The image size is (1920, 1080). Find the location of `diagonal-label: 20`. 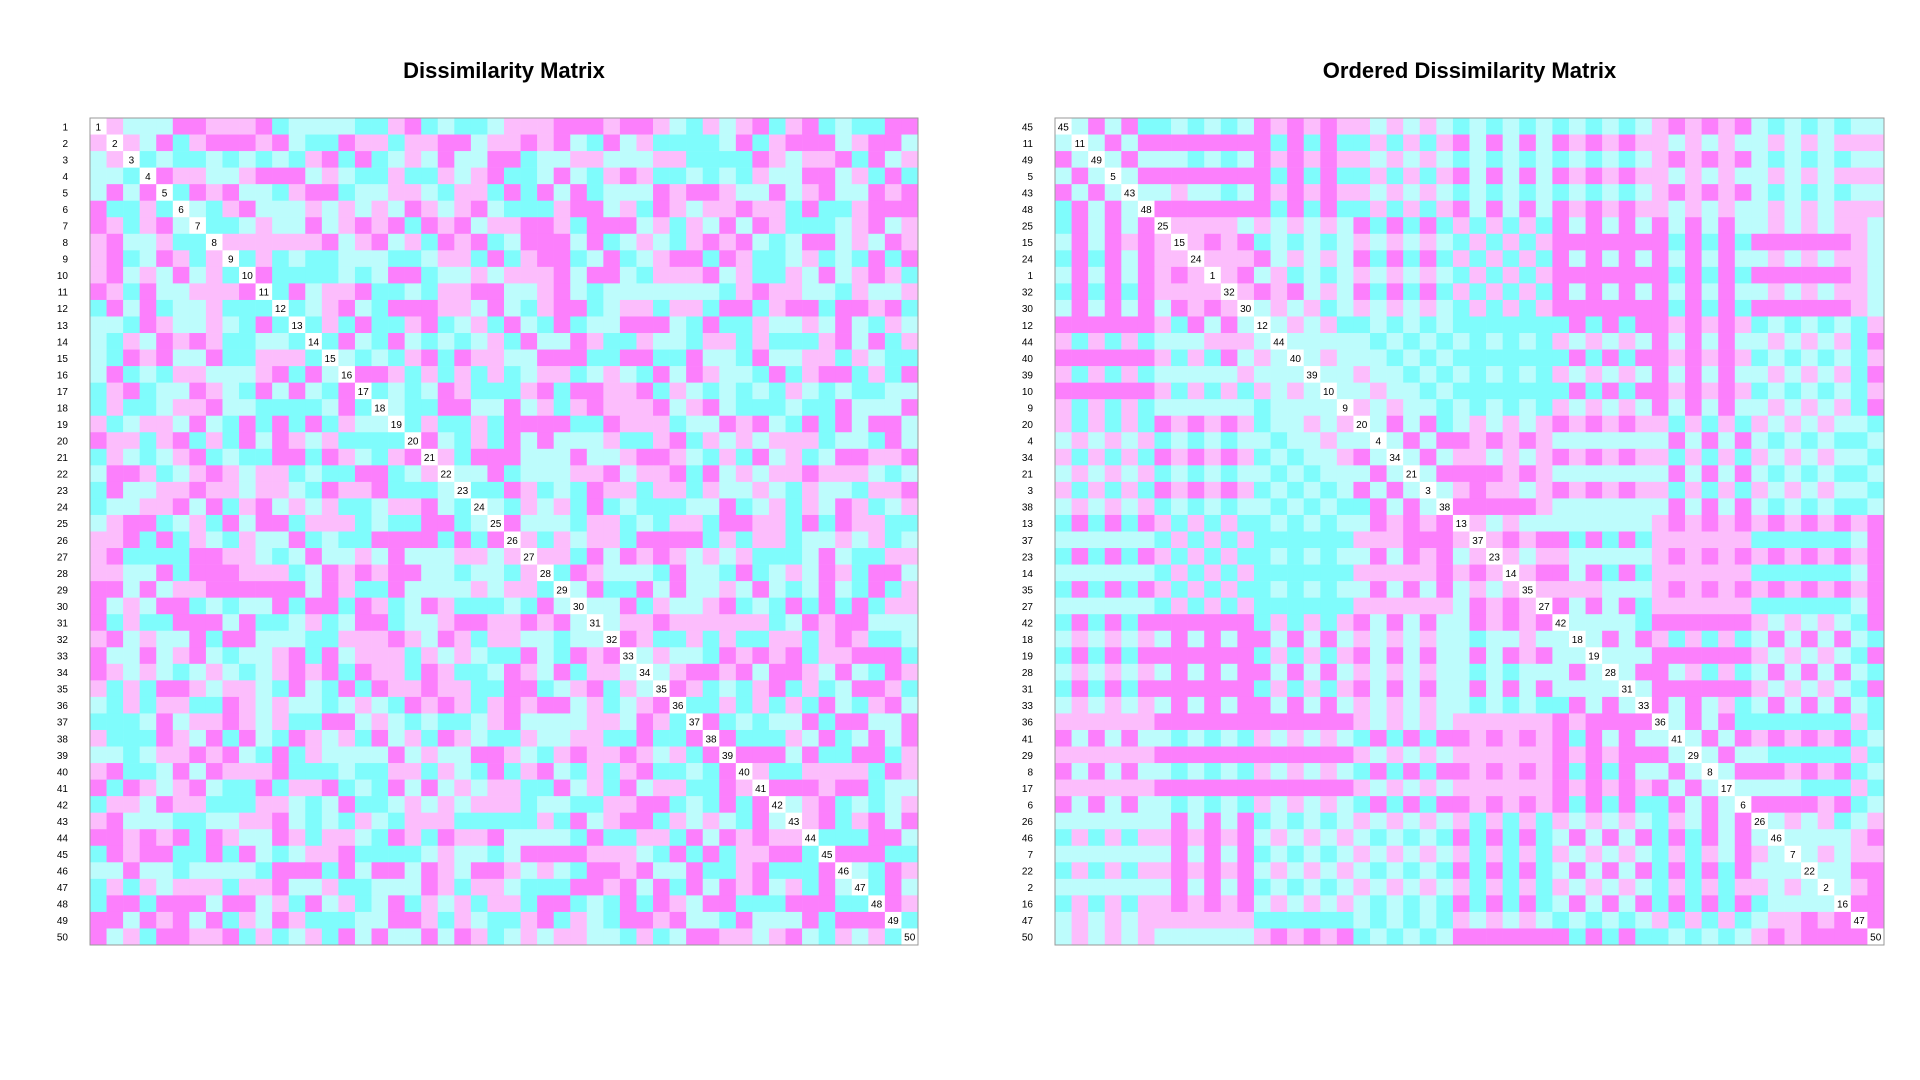

diagonal-label: 20 is located at coordinates (413, 442).